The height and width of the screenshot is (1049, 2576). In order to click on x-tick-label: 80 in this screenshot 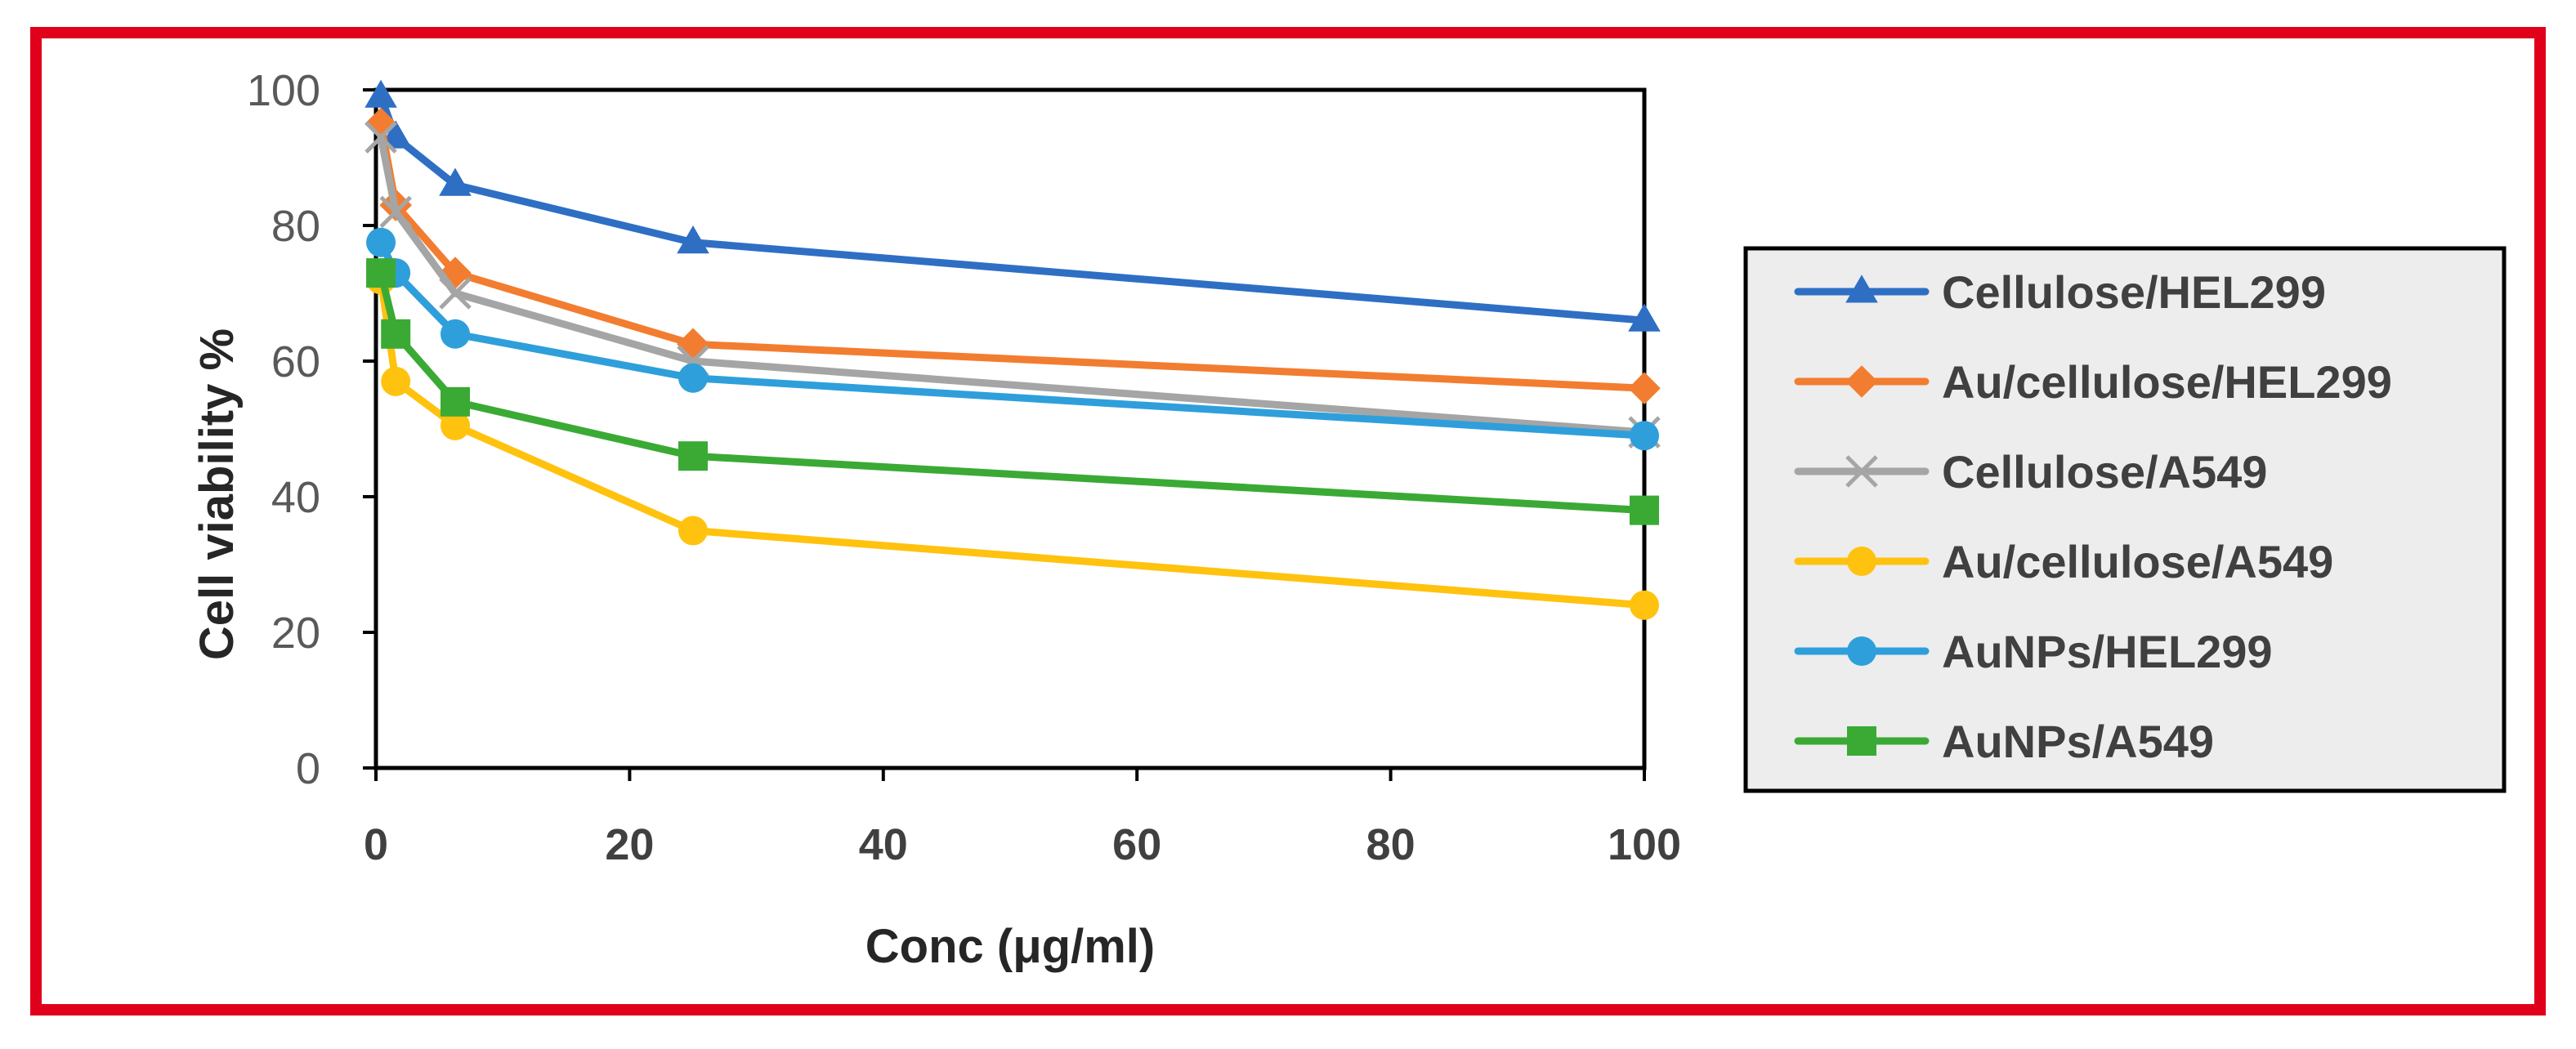, I will do `click(1390, 844)`.